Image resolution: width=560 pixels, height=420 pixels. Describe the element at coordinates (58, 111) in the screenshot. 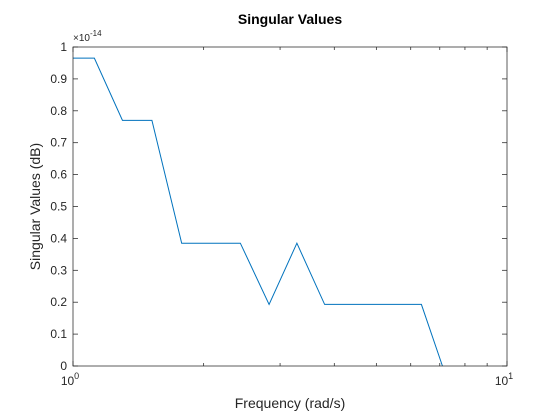

I see `y-tick-label: 0.8` at that location.